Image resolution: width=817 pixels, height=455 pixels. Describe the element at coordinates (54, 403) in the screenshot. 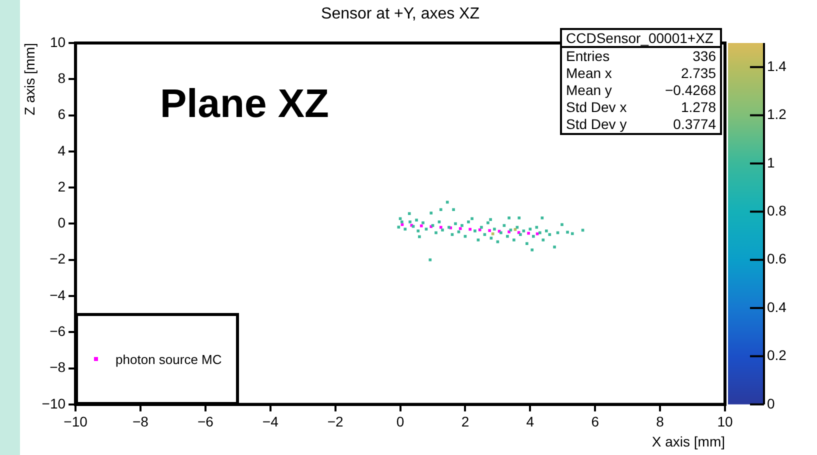

I see `y-tick-label: −10` at that location.